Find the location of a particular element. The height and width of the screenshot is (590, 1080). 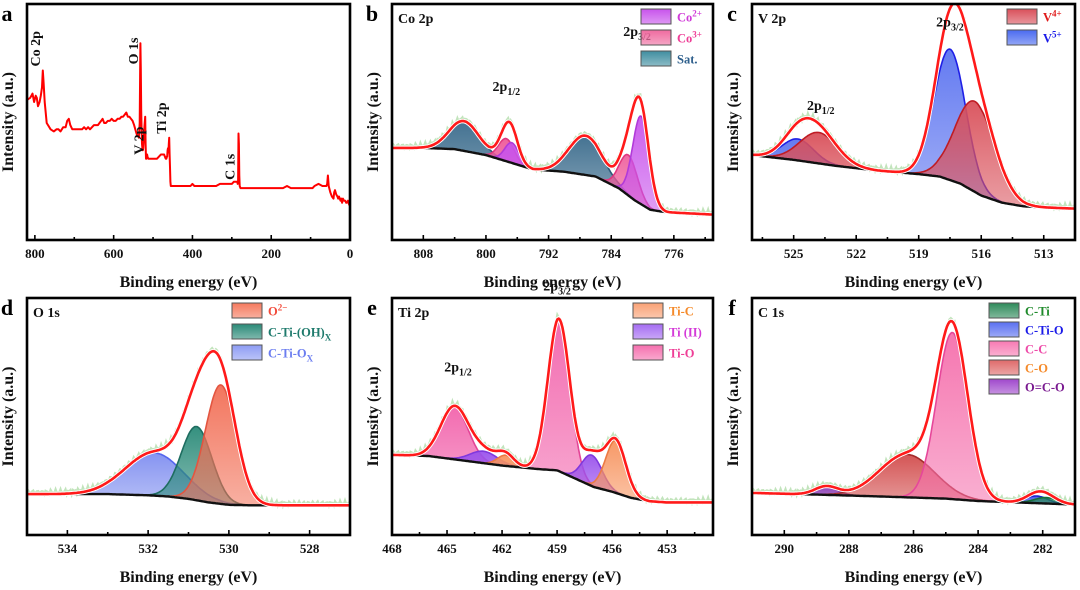

legend-label-sup: 5+ is located at coordinates (1057, 35).